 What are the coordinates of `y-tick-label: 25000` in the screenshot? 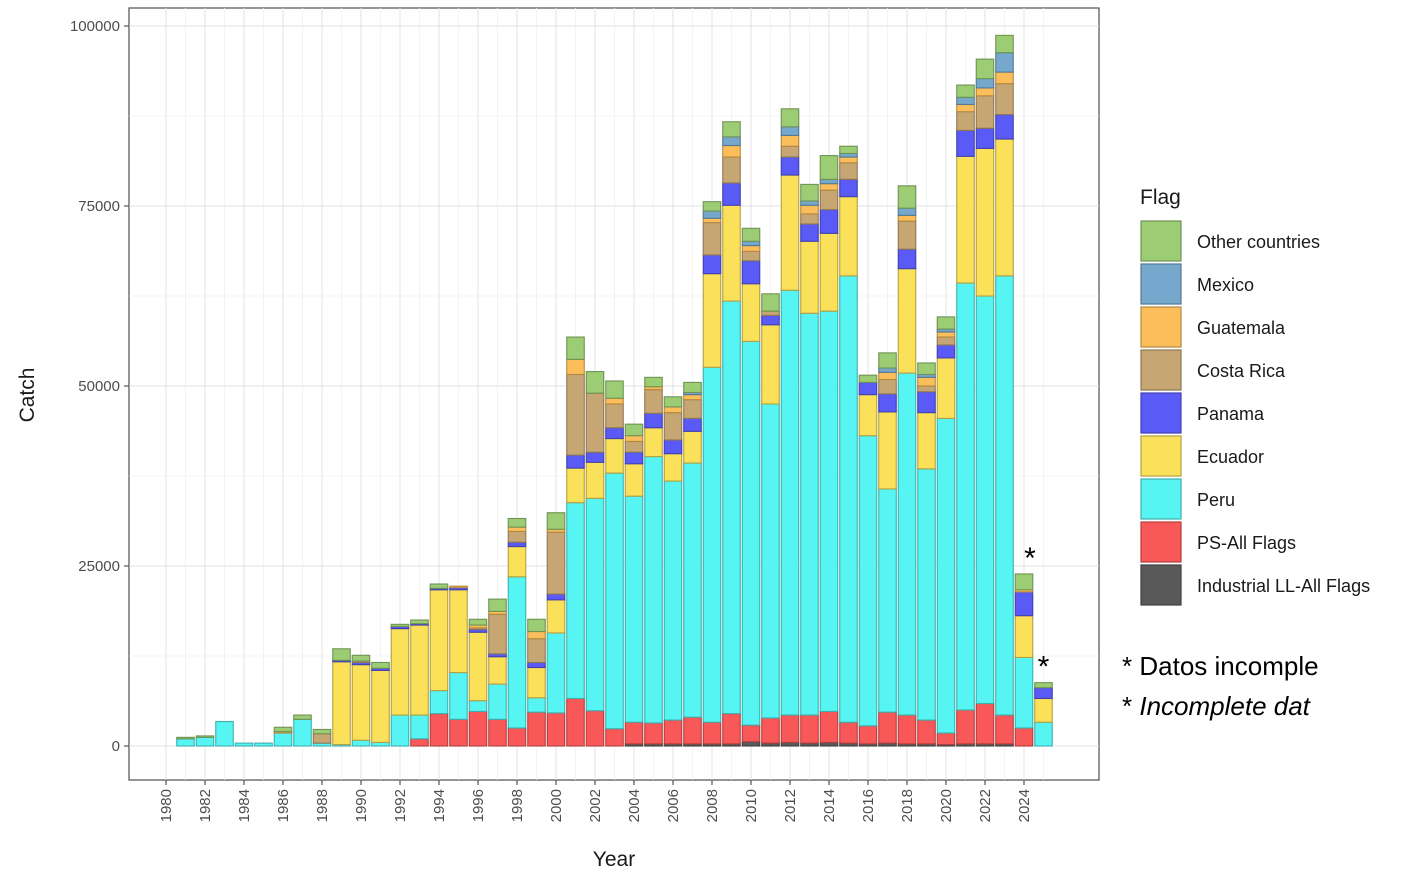 It's located at (99, 566).